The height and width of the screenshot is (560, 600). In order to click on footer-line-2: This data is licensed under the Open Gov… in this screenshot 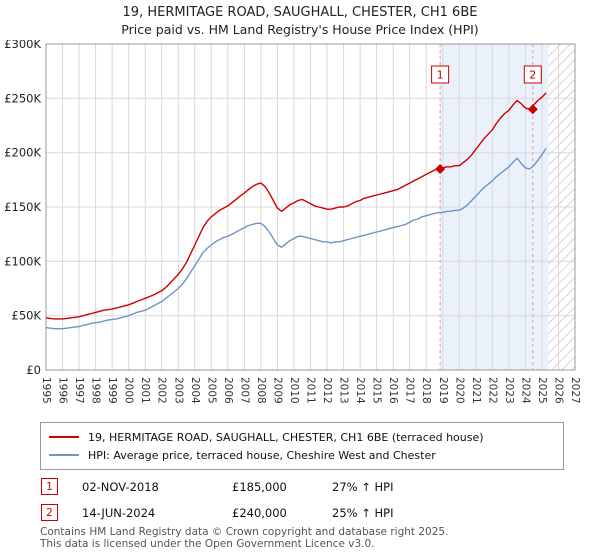, I will do `click(207, 543)`.